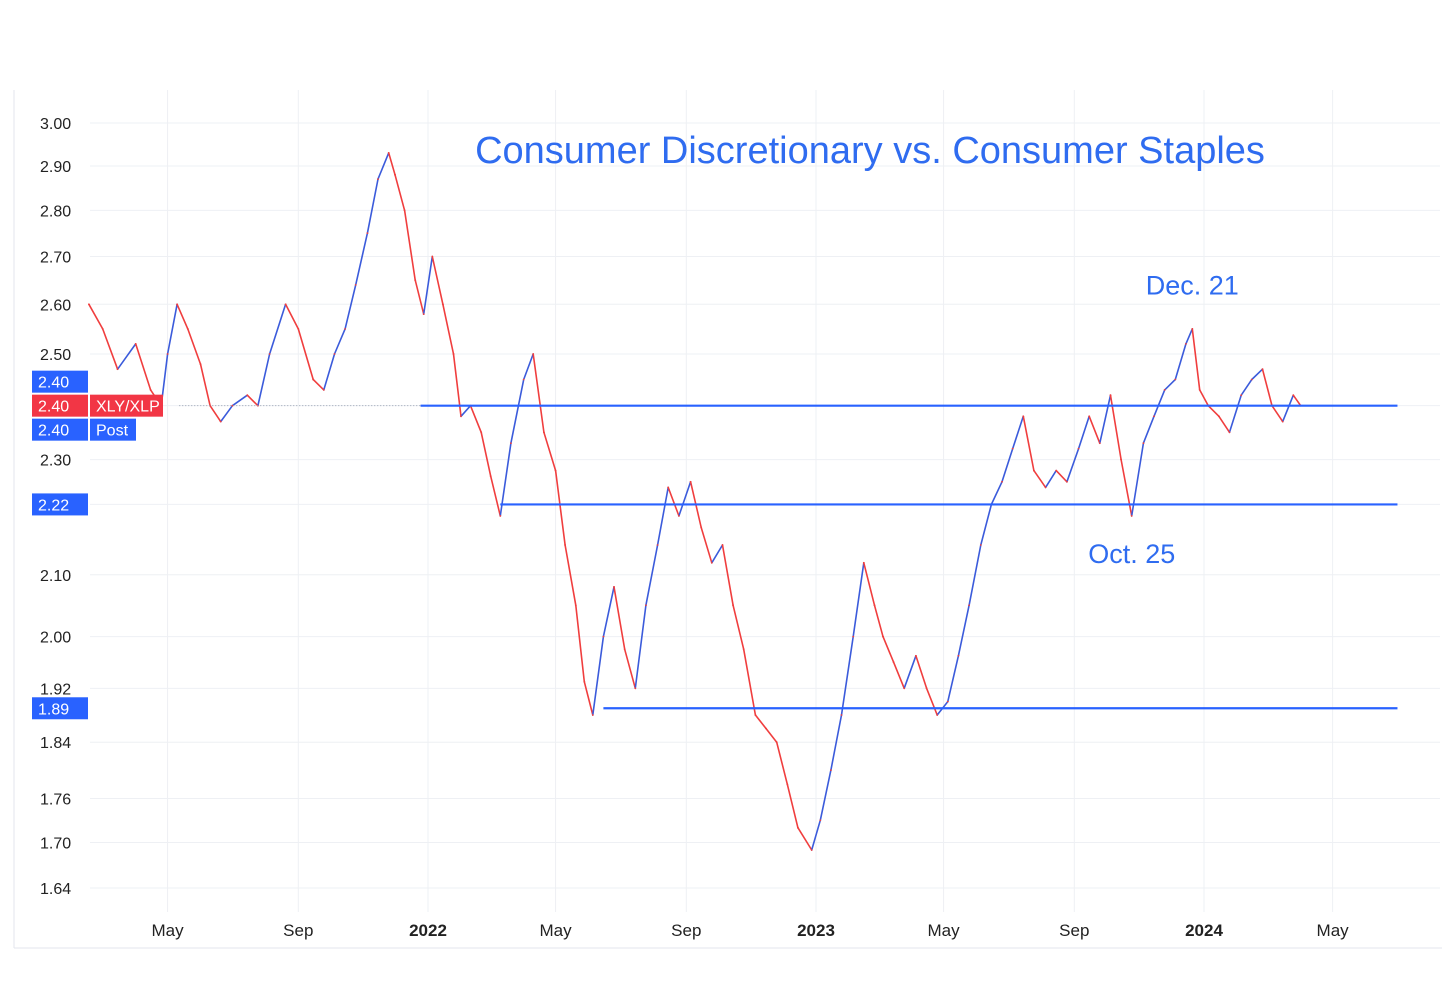 The height and width of the screenshot is (999, 1456). Describe the element at coordinates (55, 743) in the screenshot. I see `y-tick-label: 1.84` at that location.